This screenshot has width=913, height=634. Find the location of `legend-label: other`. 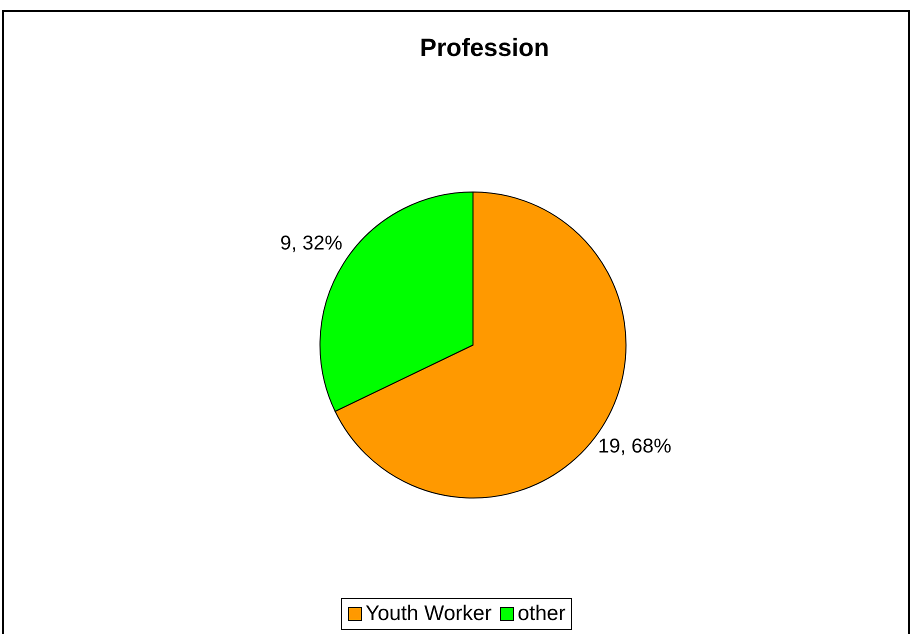

legend-label: other is located at coordinates (541, 614).